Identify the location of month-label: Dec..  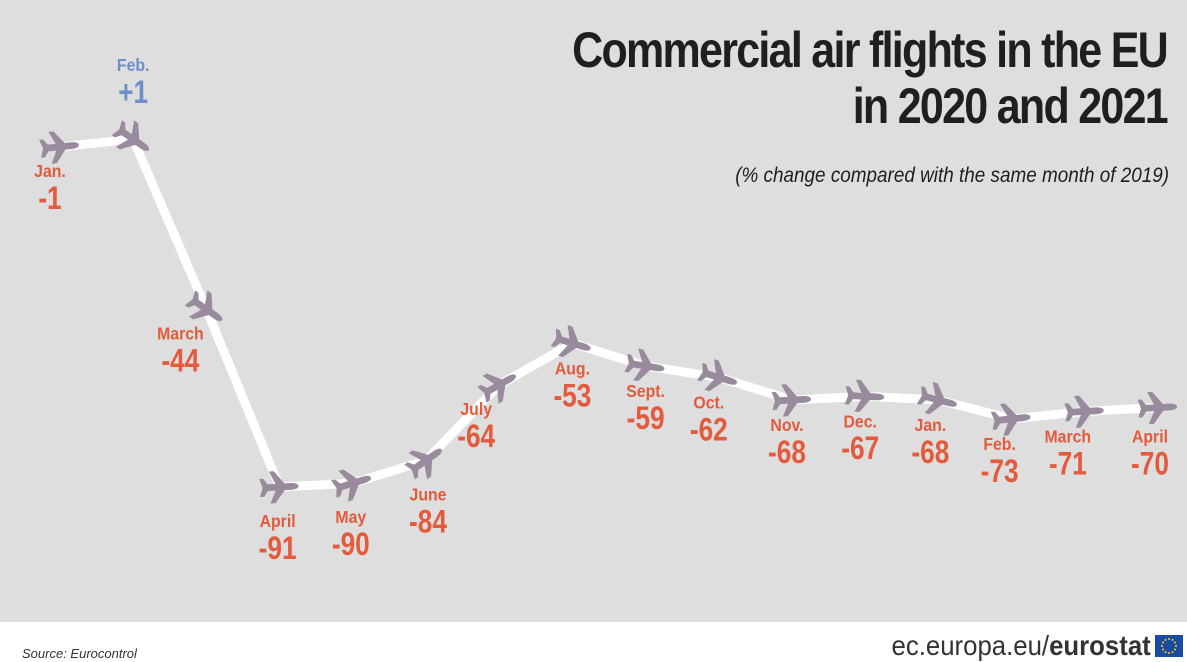
(859, 421).